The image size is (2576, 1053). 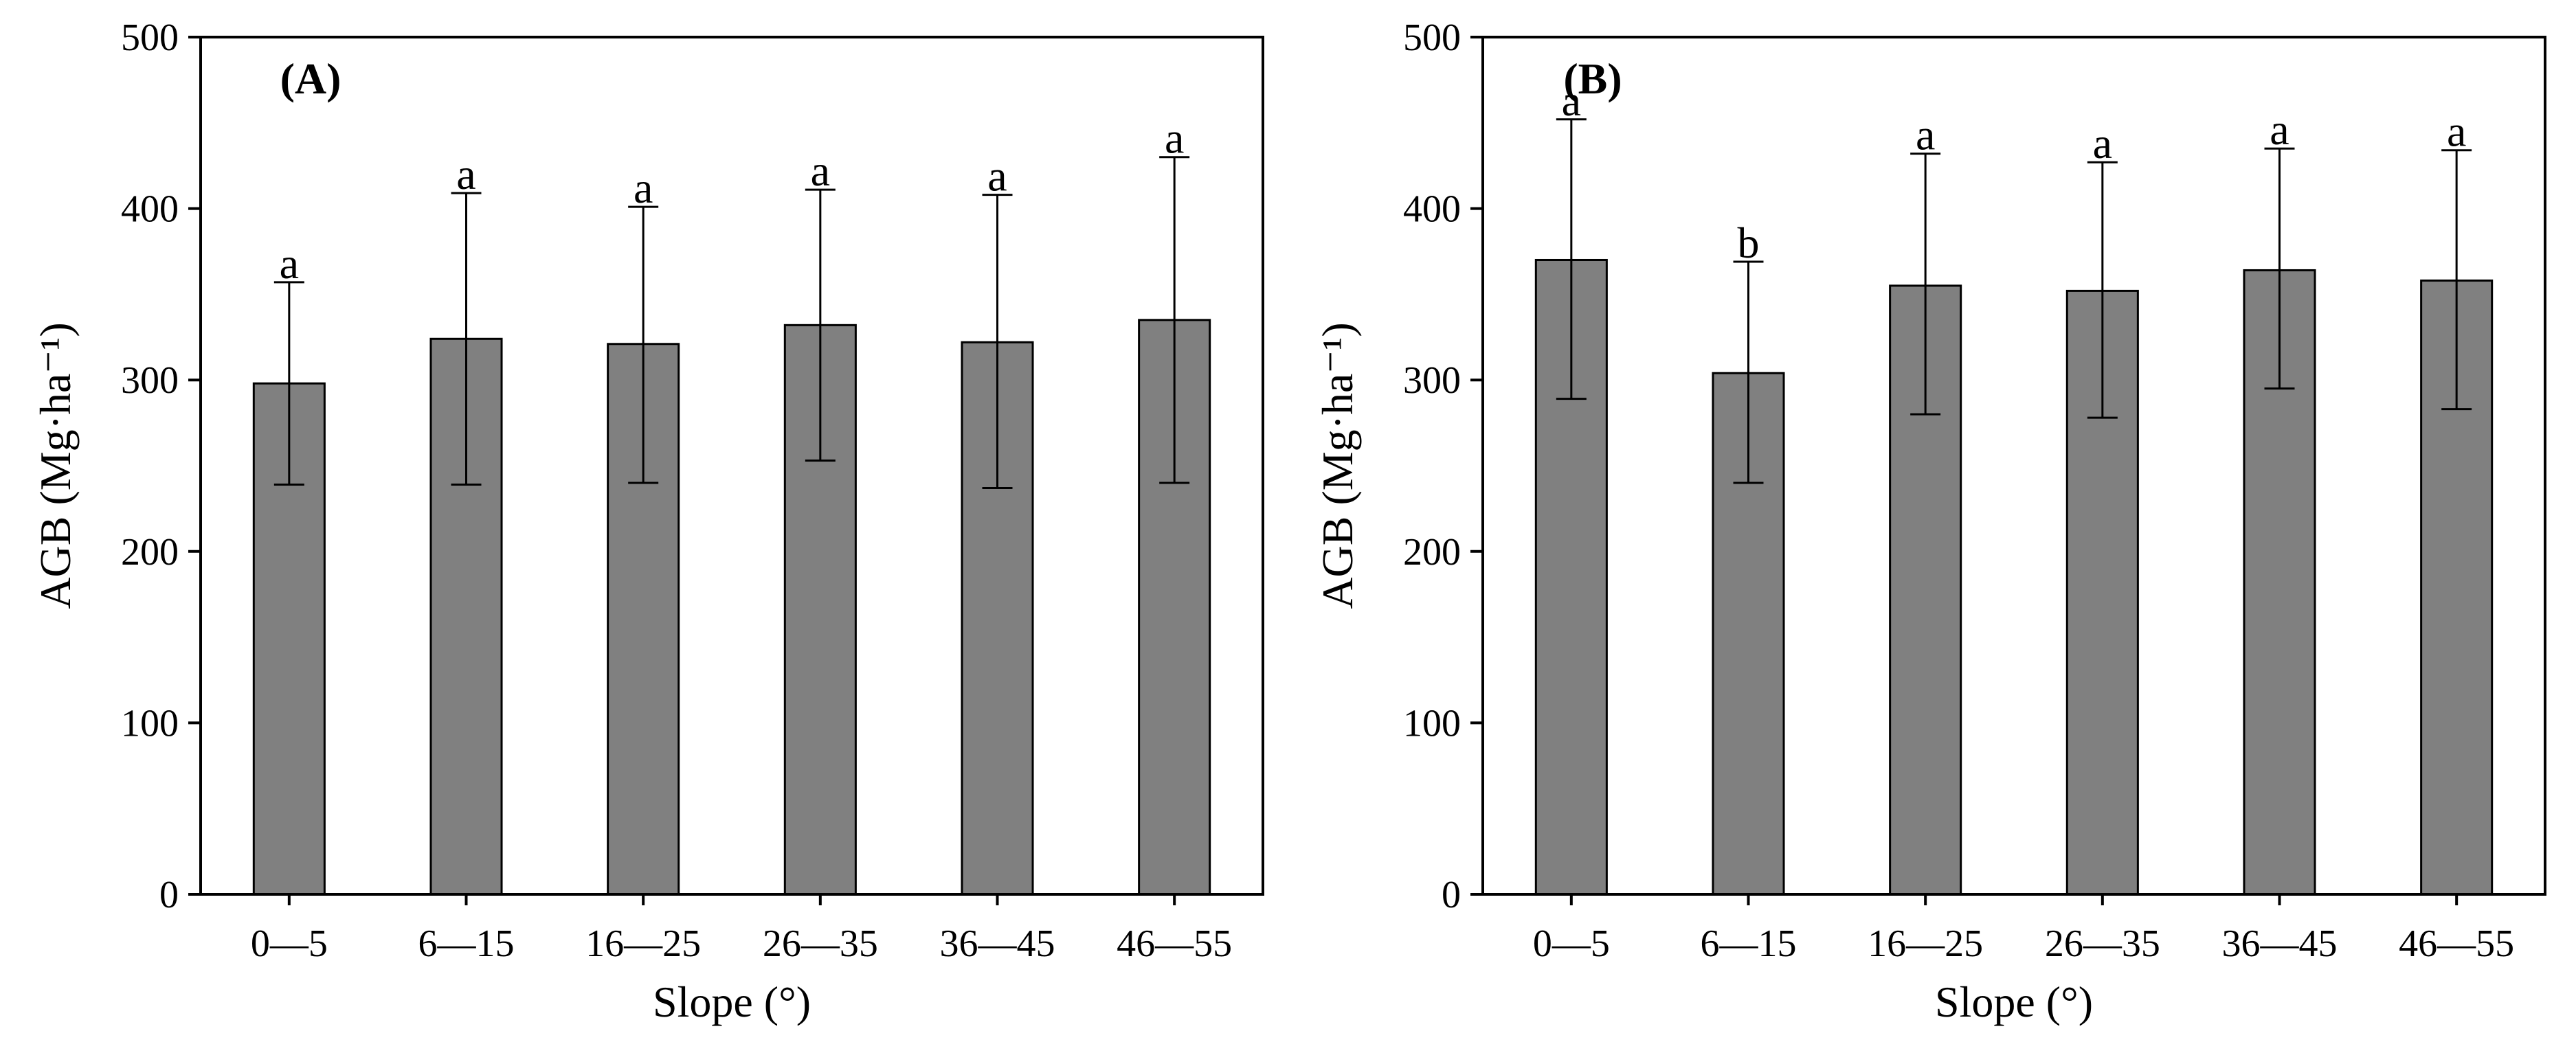 What do you see at coordinates (1749, 243) in the screenshot?
I see `significance-letter: b` at bounding box center [1749, 243].